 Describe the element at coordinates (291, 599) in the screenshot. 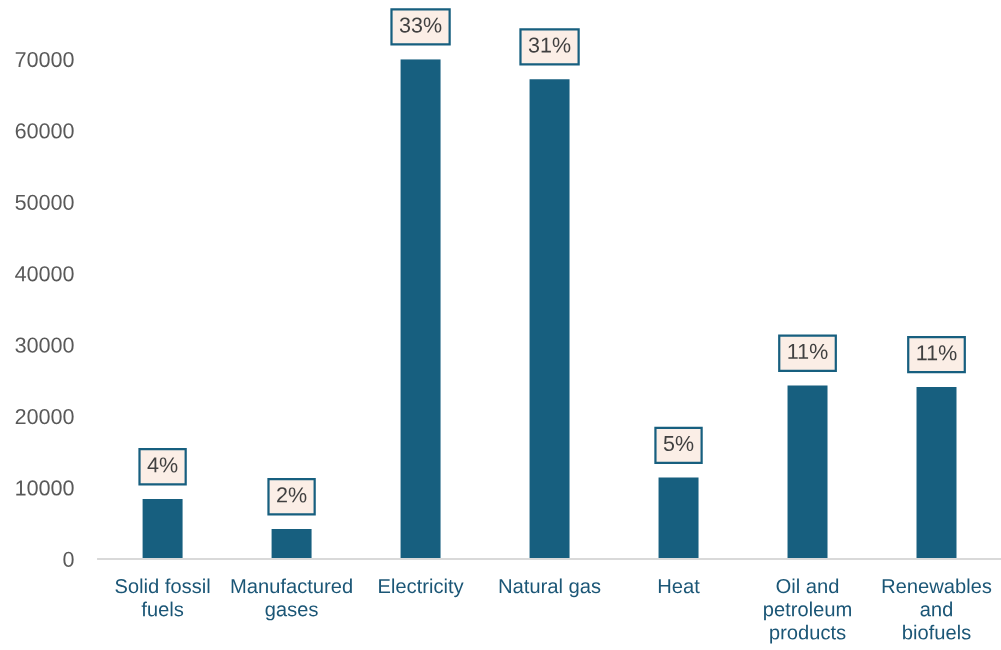

I see `x-tick-label: Manufactured gases` at that location.